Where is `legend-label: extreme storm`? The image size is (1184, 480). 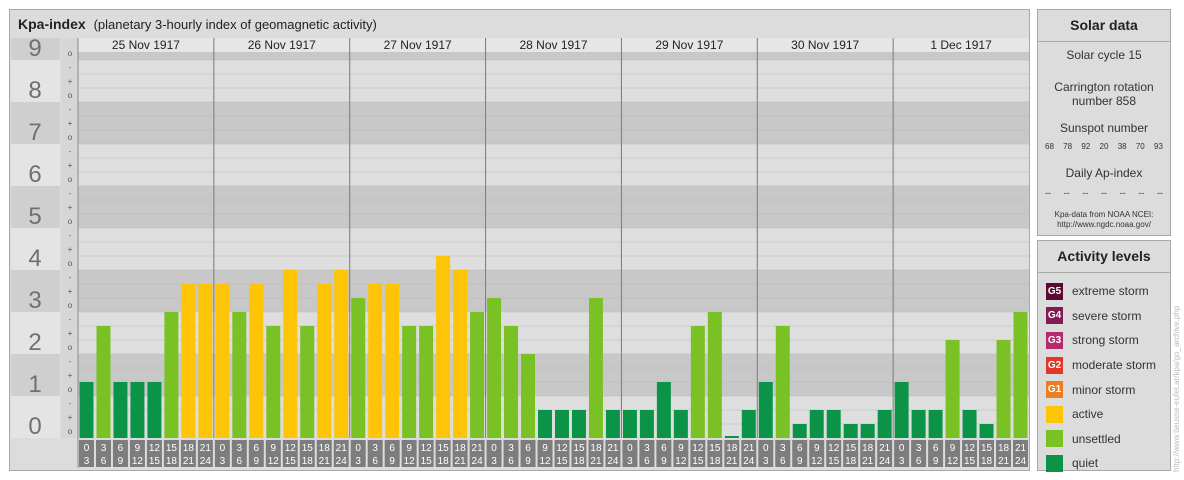 legend-label: extreme storm is located at coordinates (1110, 291).